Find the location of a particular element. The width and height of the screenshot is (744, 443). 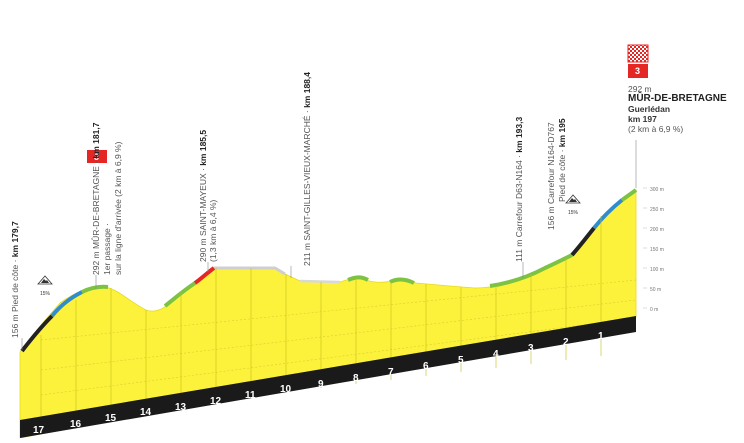

waypoint-km: km 179,7 is located at coordinates (15, 239).